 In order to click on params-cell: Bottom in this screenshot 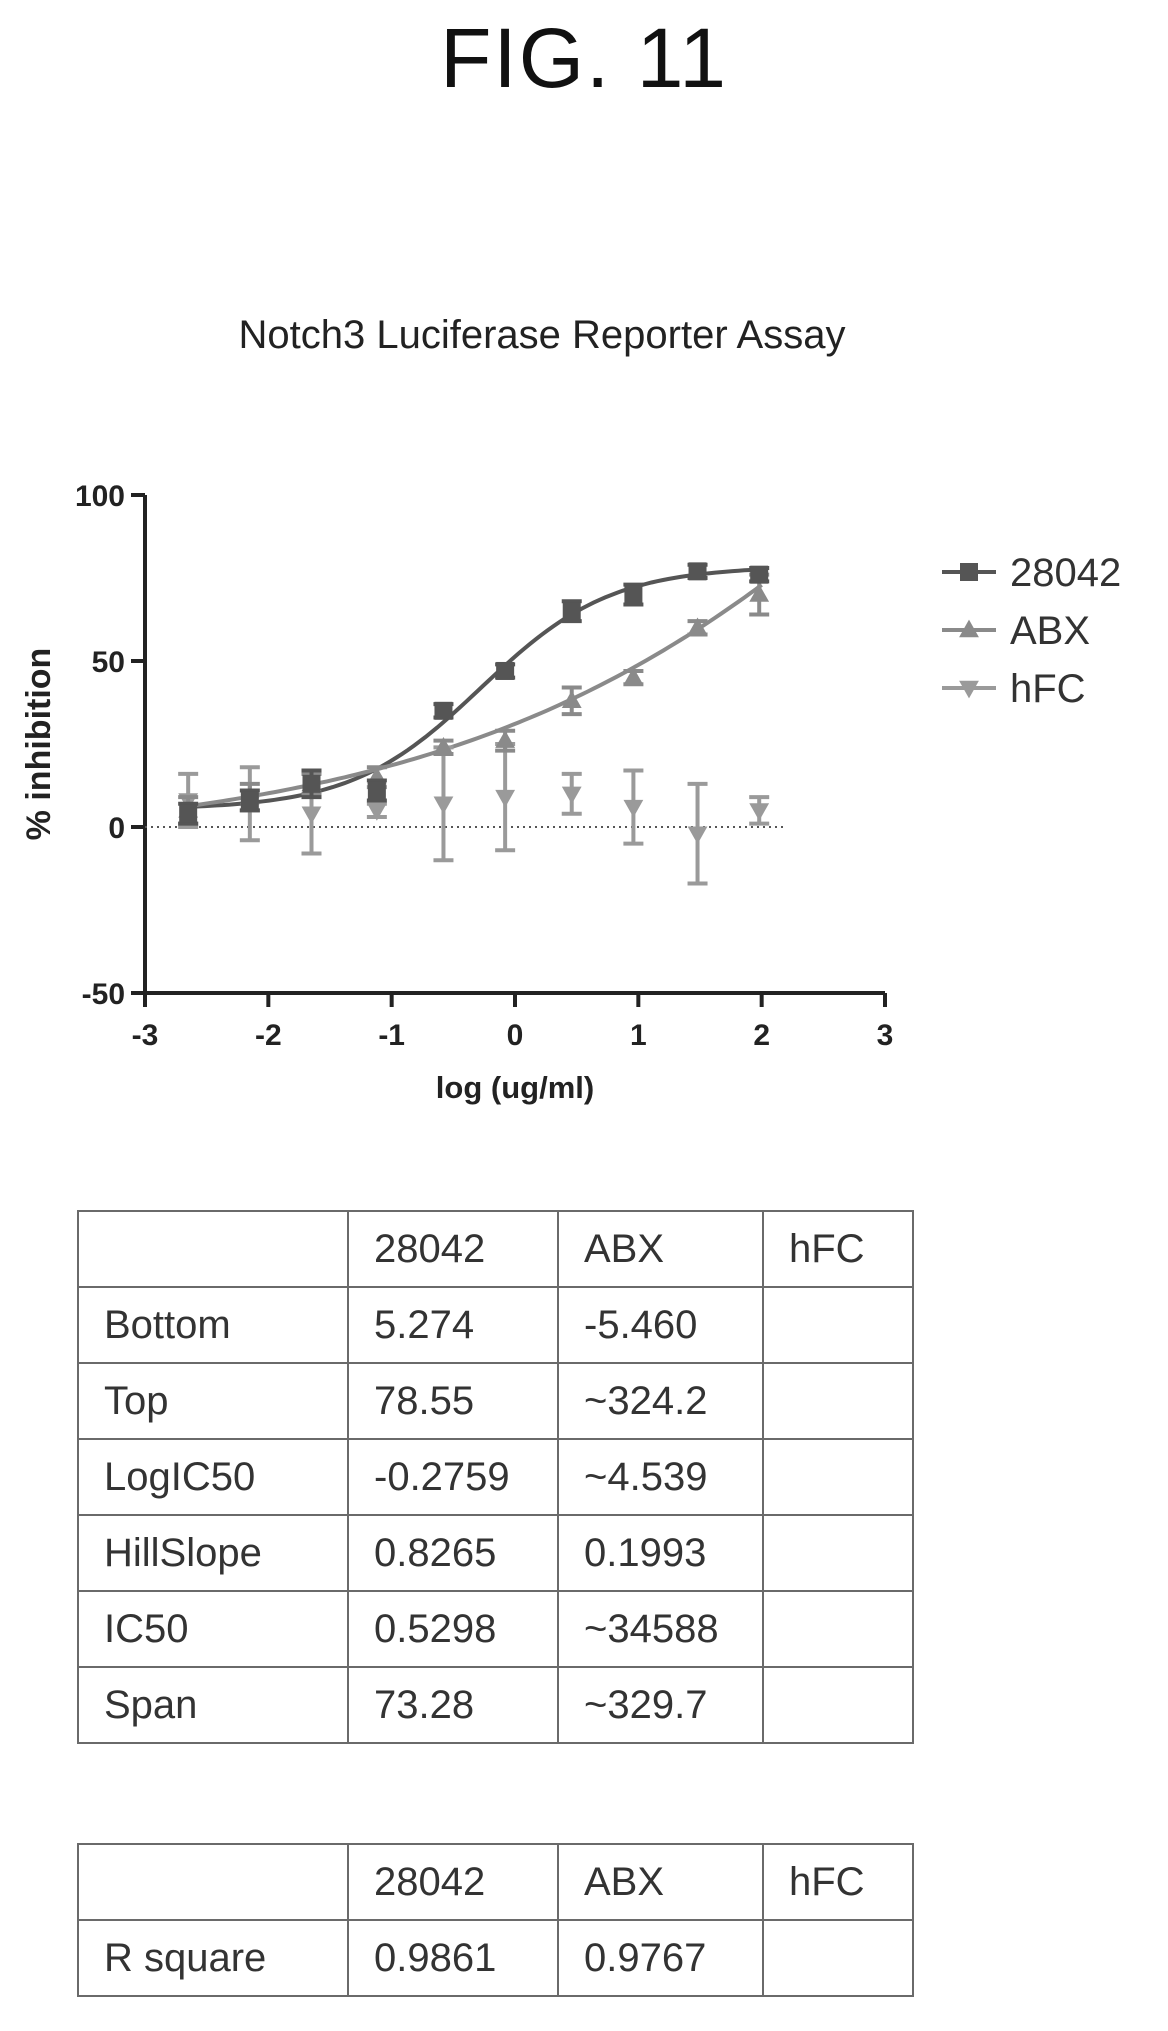, I will do `click(213, 1325)`.